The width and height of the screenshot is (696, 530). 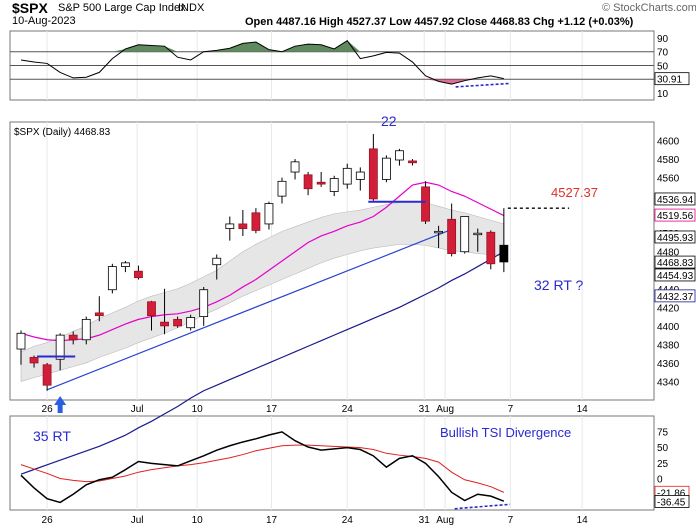 What do you see at coordinates (663, 67) in the screenshot?
I see `osc-y-tick: 50` at bounding box center [663, 67].